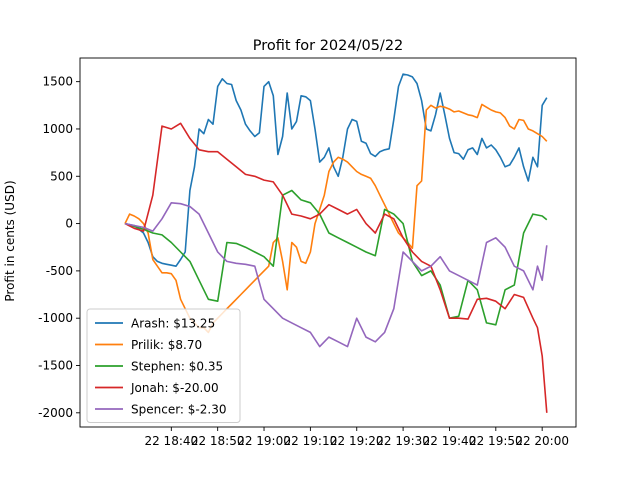 This screenshot has height=484, width=640. What do you see at coordinates (174, 388) in the screenshot?
I see `legend-label-3: Jonah: $-20.00` at bounding box center [174, 388].